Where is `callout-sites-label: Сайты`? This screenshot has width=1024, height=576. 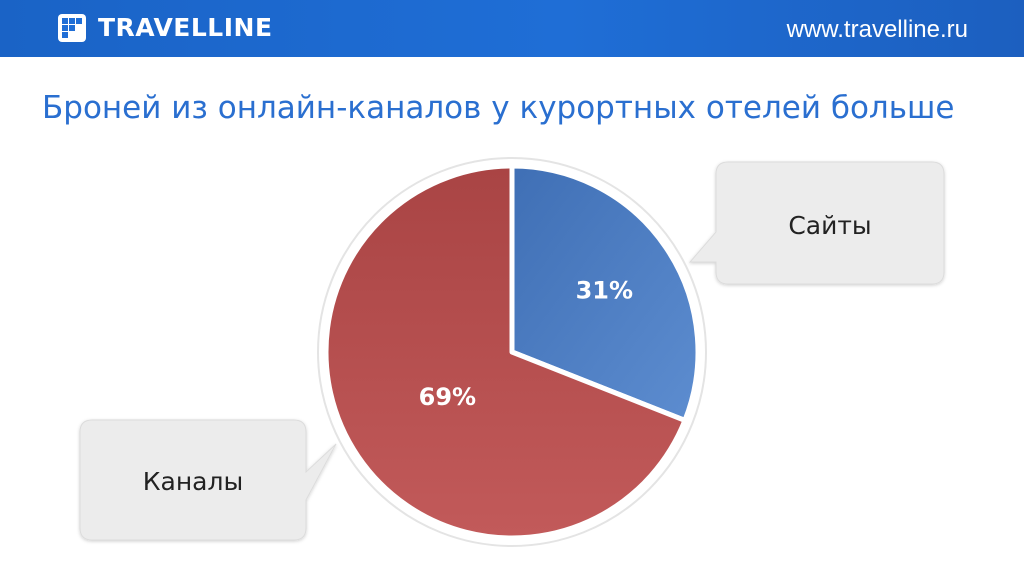 callout-sites-label: Сайты is located at coordinates (829, 225).